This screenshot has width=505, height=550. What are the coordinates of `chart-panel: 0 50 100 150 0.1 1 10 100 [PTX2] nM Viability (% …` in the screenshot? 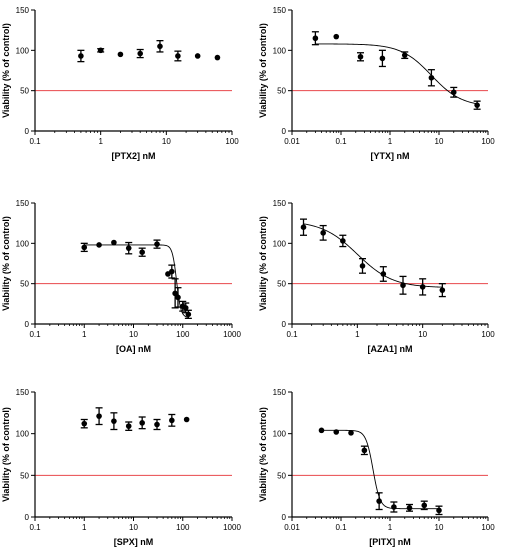 It's located at (120, 83).